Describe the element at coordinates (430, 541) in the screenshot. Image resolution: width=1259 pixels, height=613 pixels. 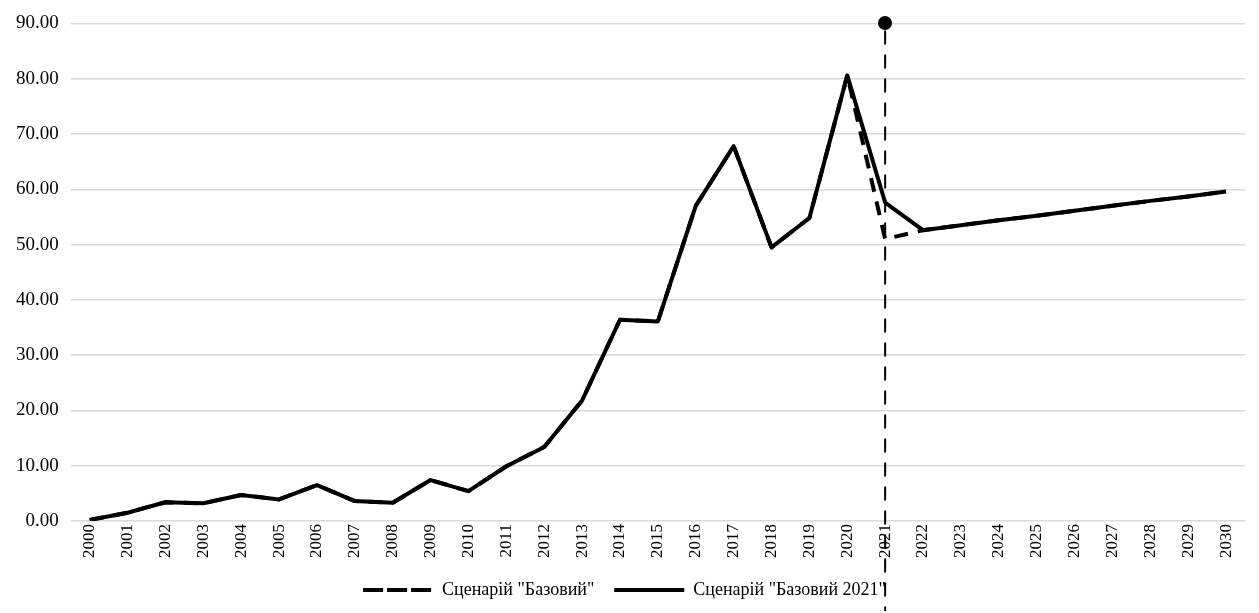
I see `x-tick-label: 2009` at that location.